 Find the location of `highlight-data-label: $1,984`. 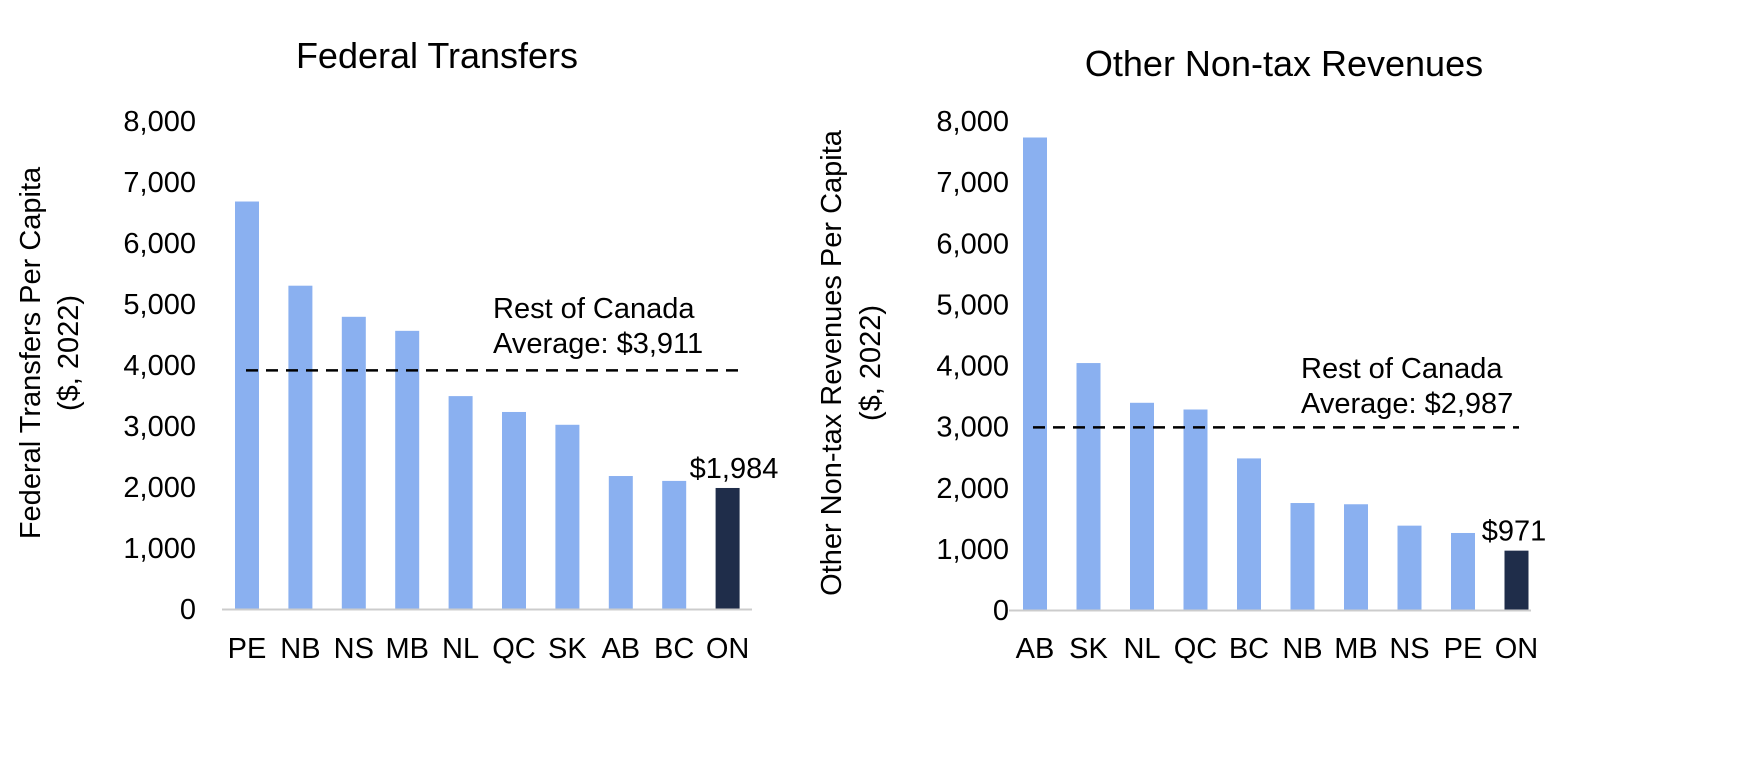

highlight-data-label: $1,984 is located at coordinates (734, 469).